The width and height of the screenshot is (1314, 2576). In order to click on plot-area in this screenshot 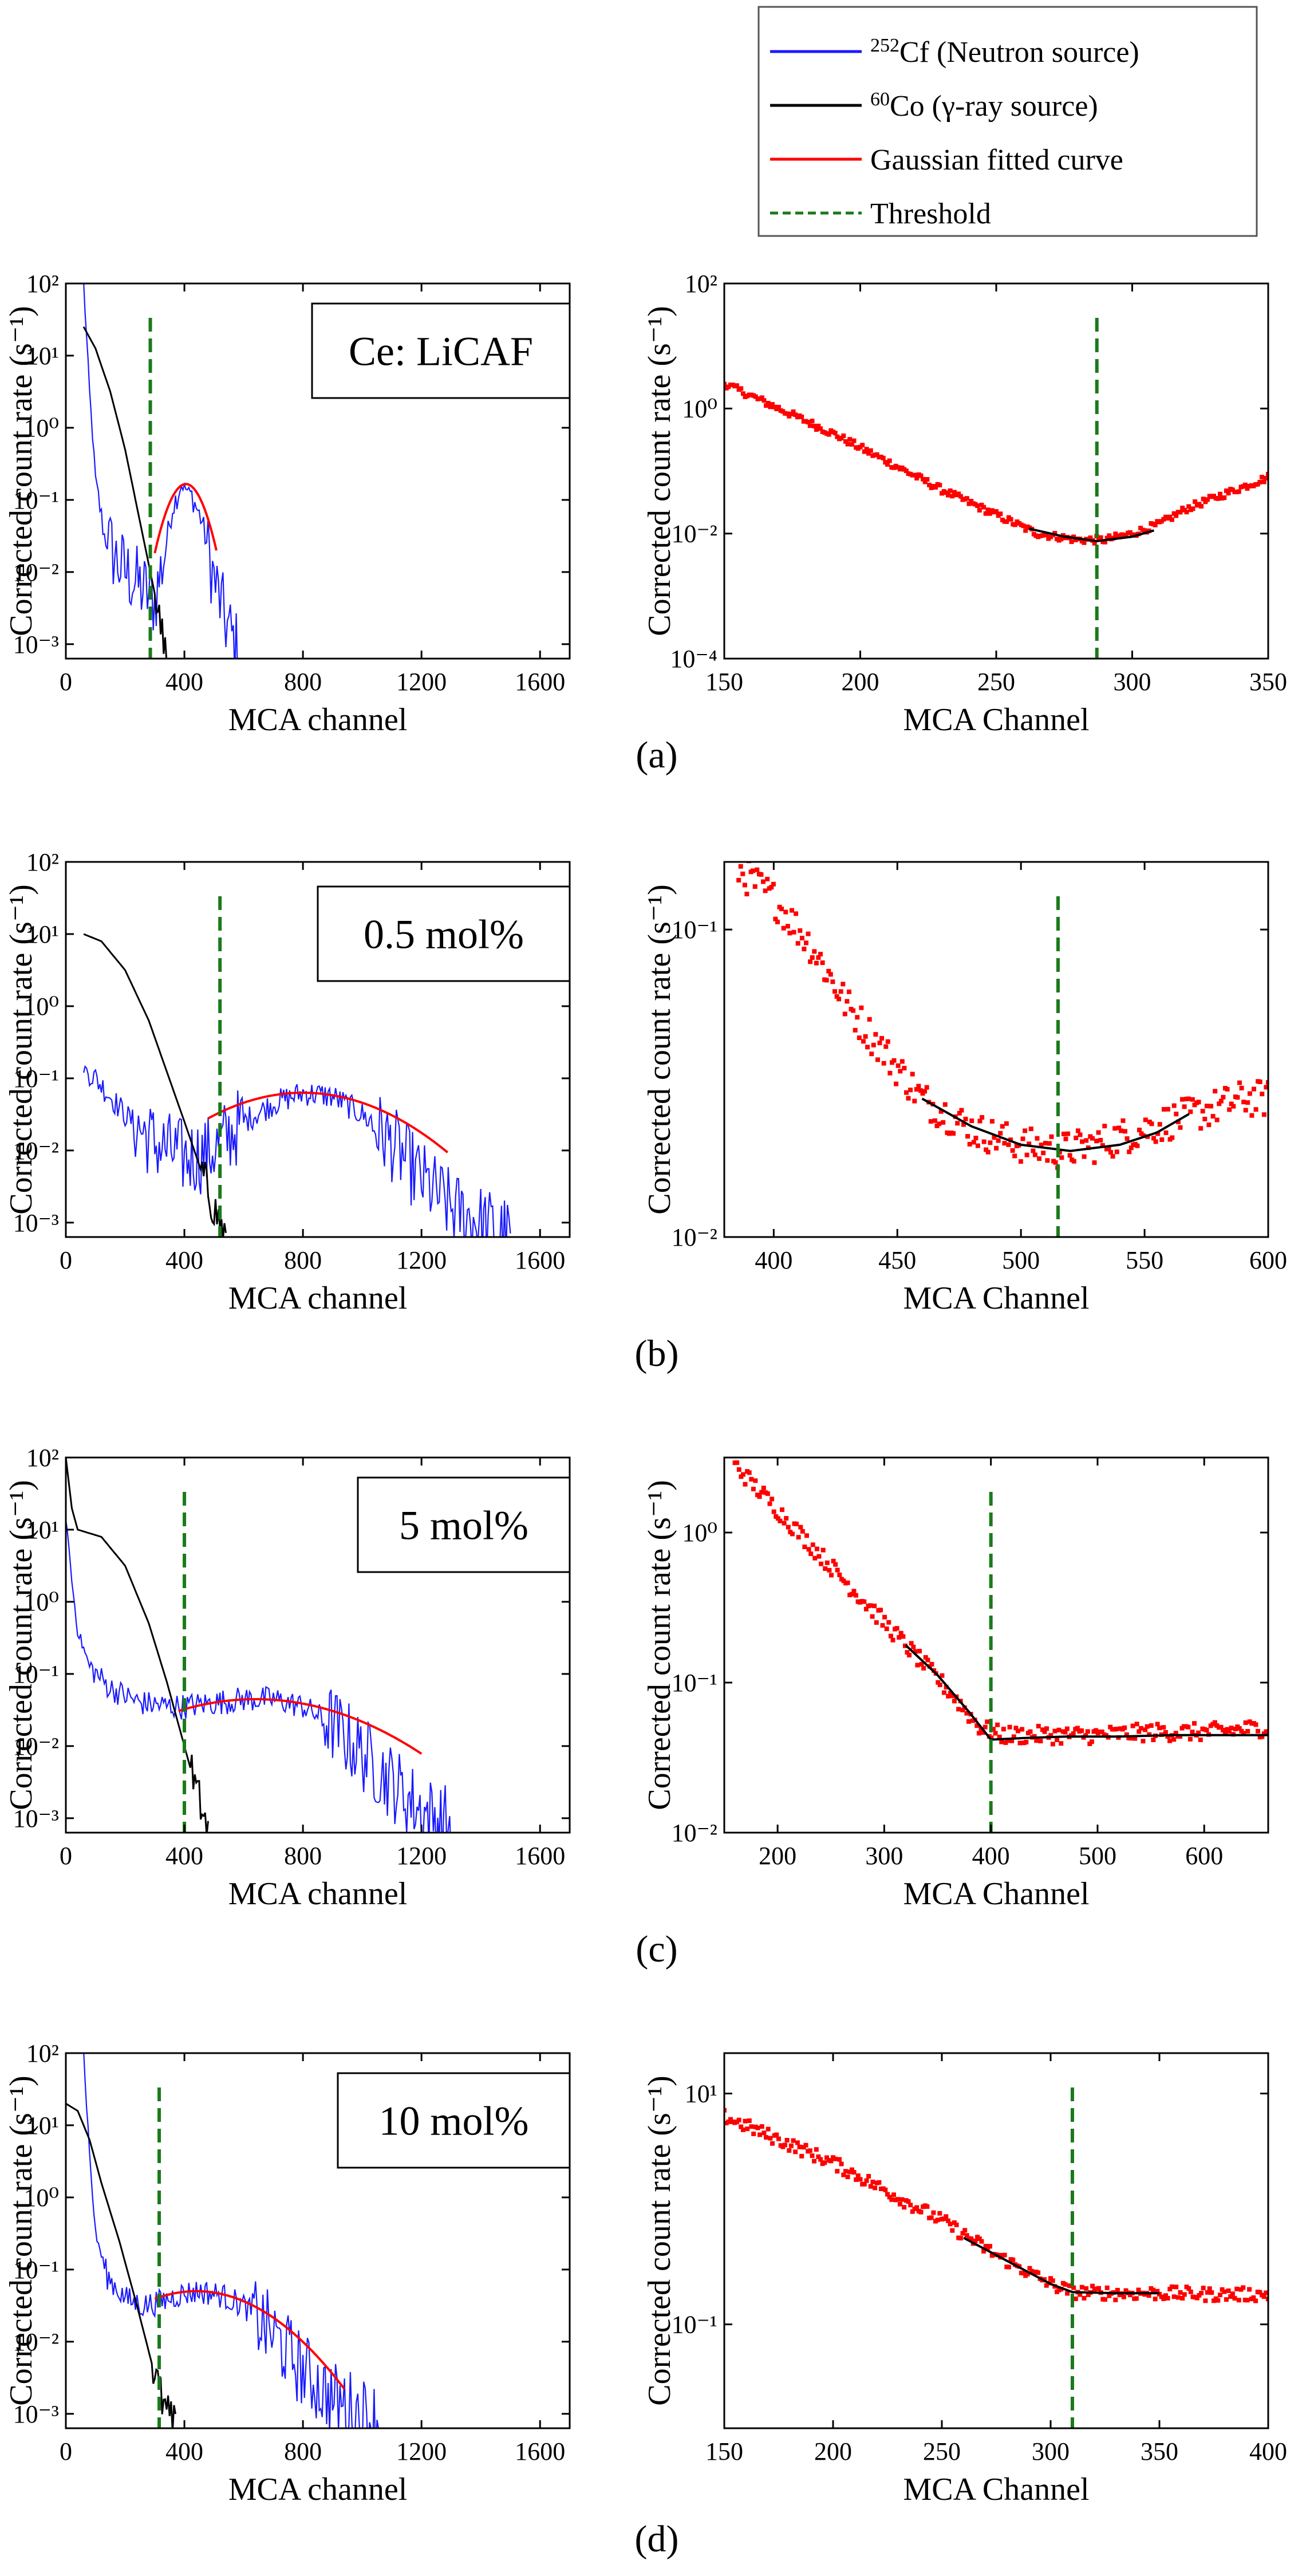, I will do `click(996, 464)`.